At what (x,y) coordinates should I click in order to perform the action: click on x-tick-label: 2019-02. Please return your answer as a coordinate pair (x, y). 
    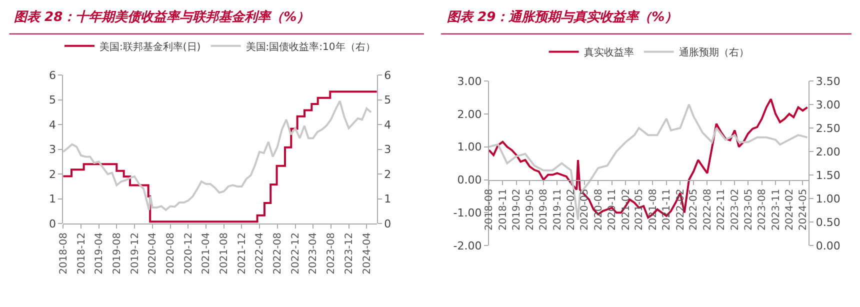
    Looking at the image, I should click on (517, 209).